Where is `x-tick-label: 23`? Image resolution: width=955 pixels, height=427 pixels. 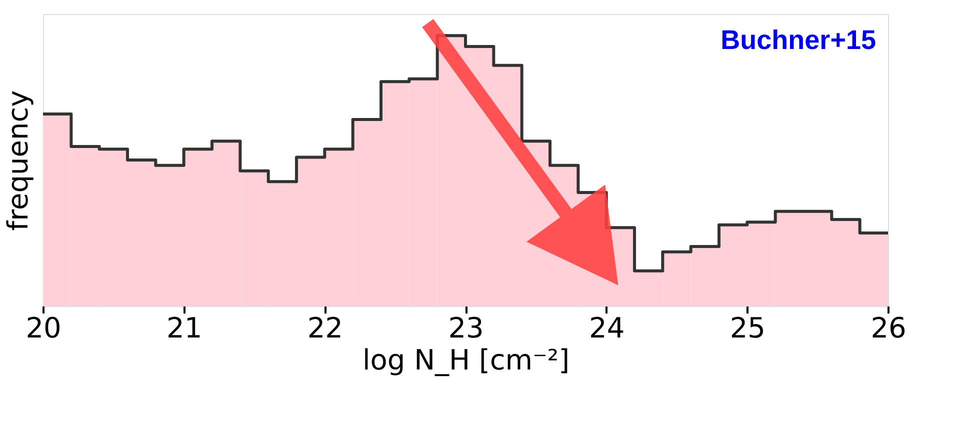 x-tick-label: 23 is located at coordinates (466, 328).